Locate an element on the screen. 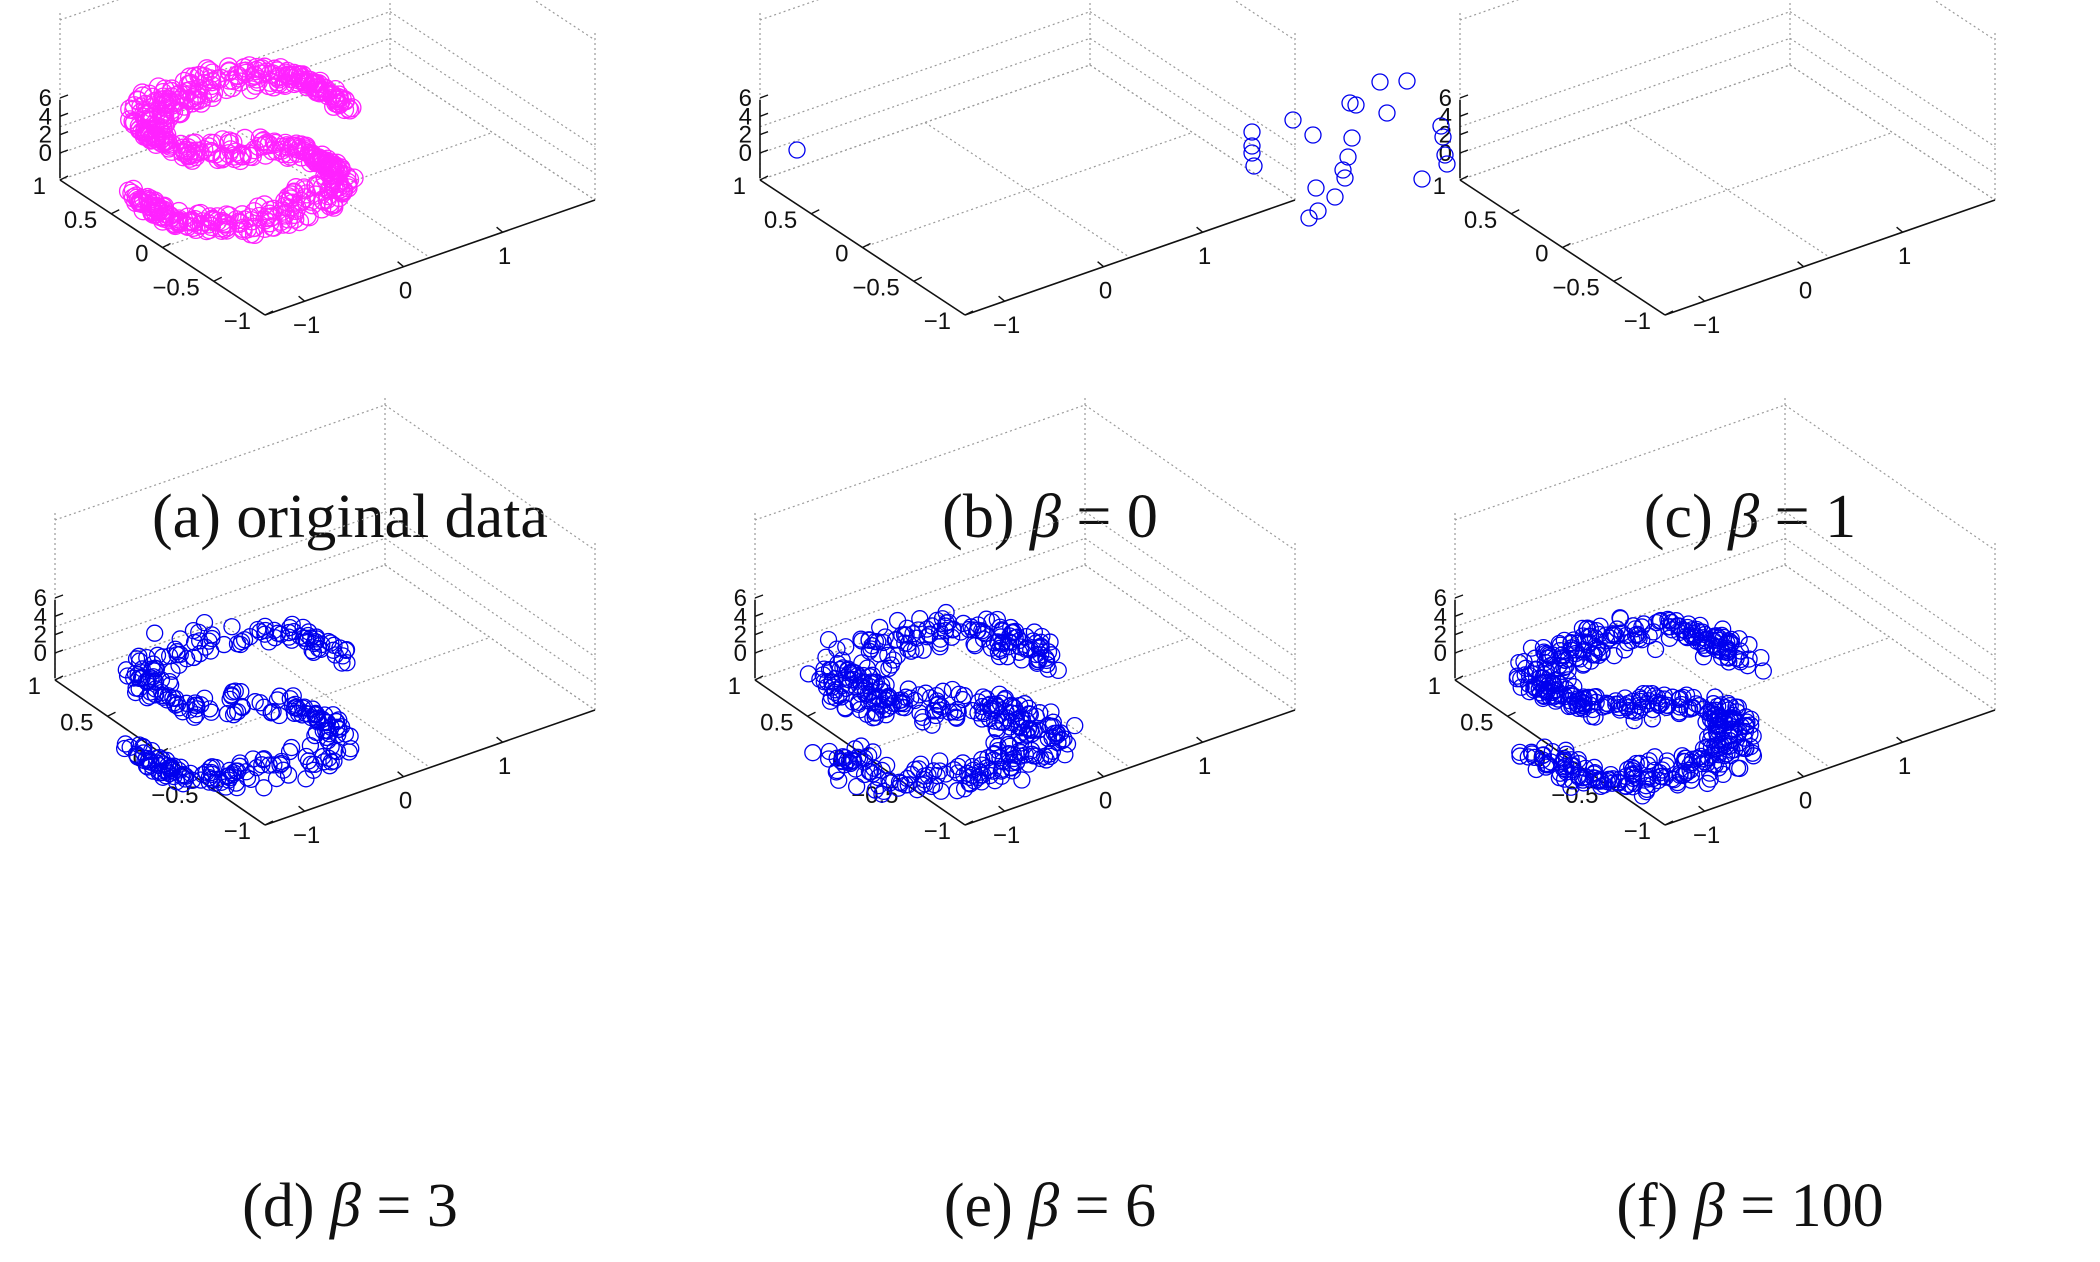 The width and height of the screenshot is (2100, 1262). z-tick-mark is located at coordinates (764, 114).